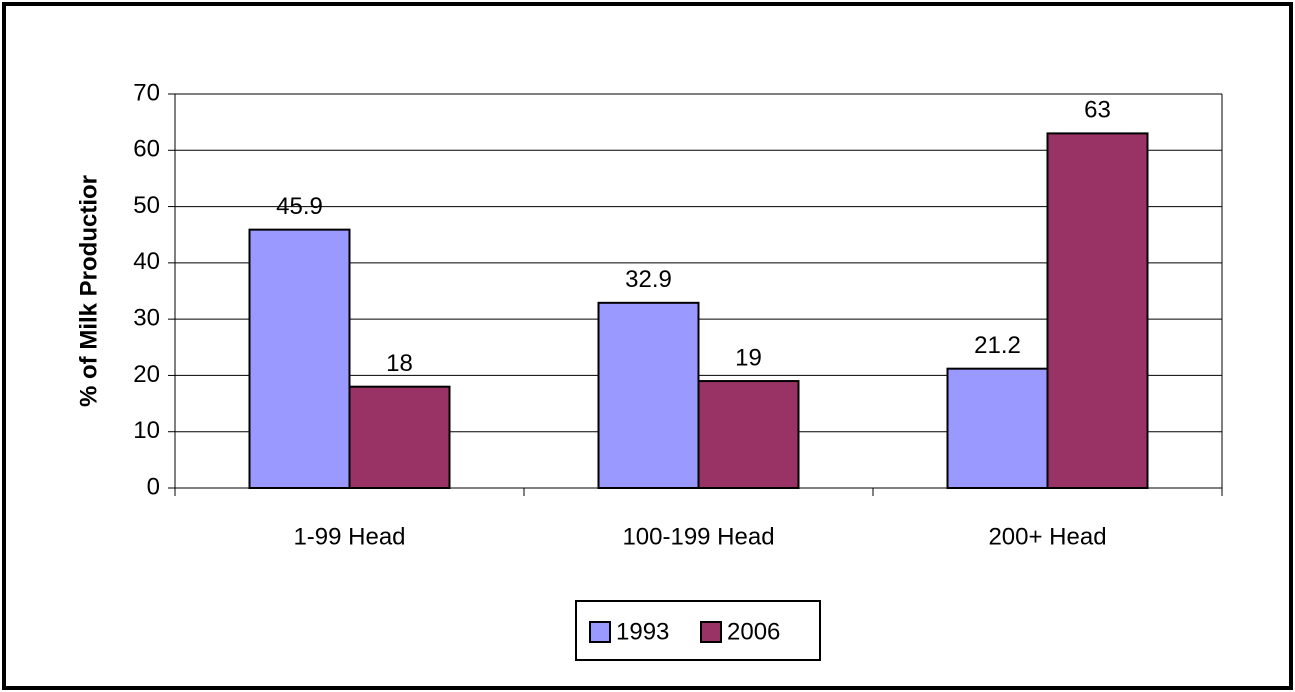 This screenshot has height=692, width=1295. Describe the element at coordinates (1097, 110) in the screenshot. I see `data-label: 63` at that location.